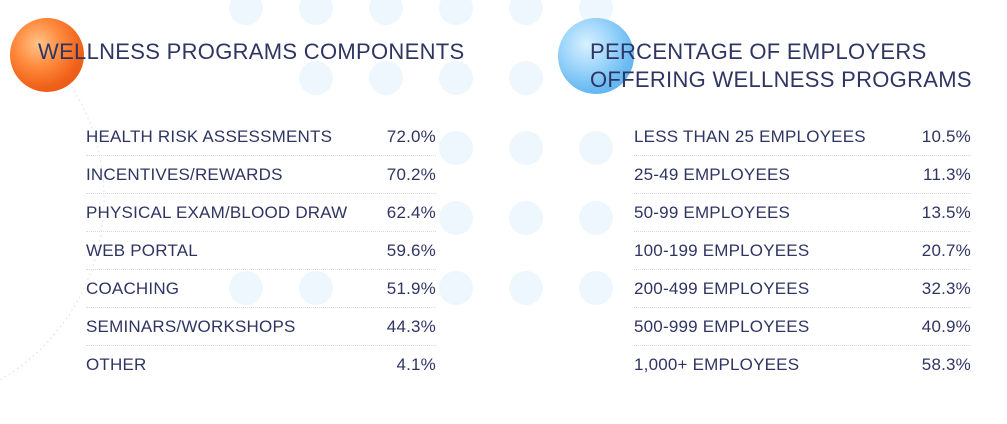  I want to click on row-label: PHYSICAL EXAM/BLOOD DRAW, so click(217, 212).